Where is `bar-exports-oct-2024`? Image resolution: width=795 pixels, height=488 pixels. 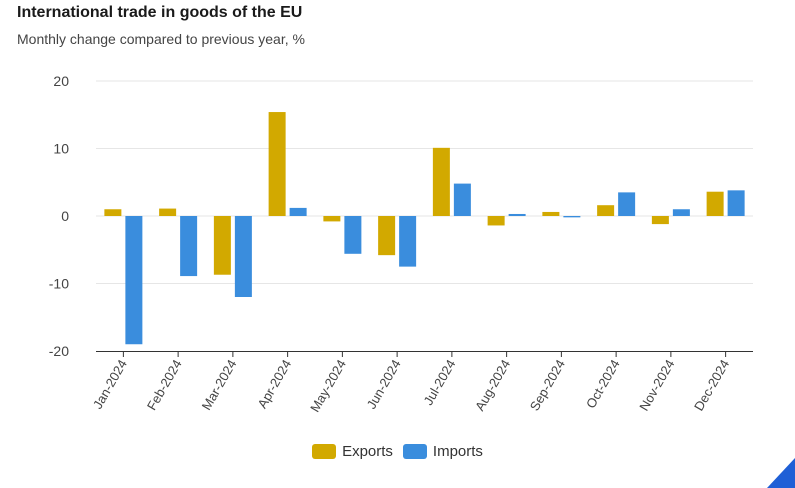 bar-exports-oct-2024 is located at coordinates (606, 210).